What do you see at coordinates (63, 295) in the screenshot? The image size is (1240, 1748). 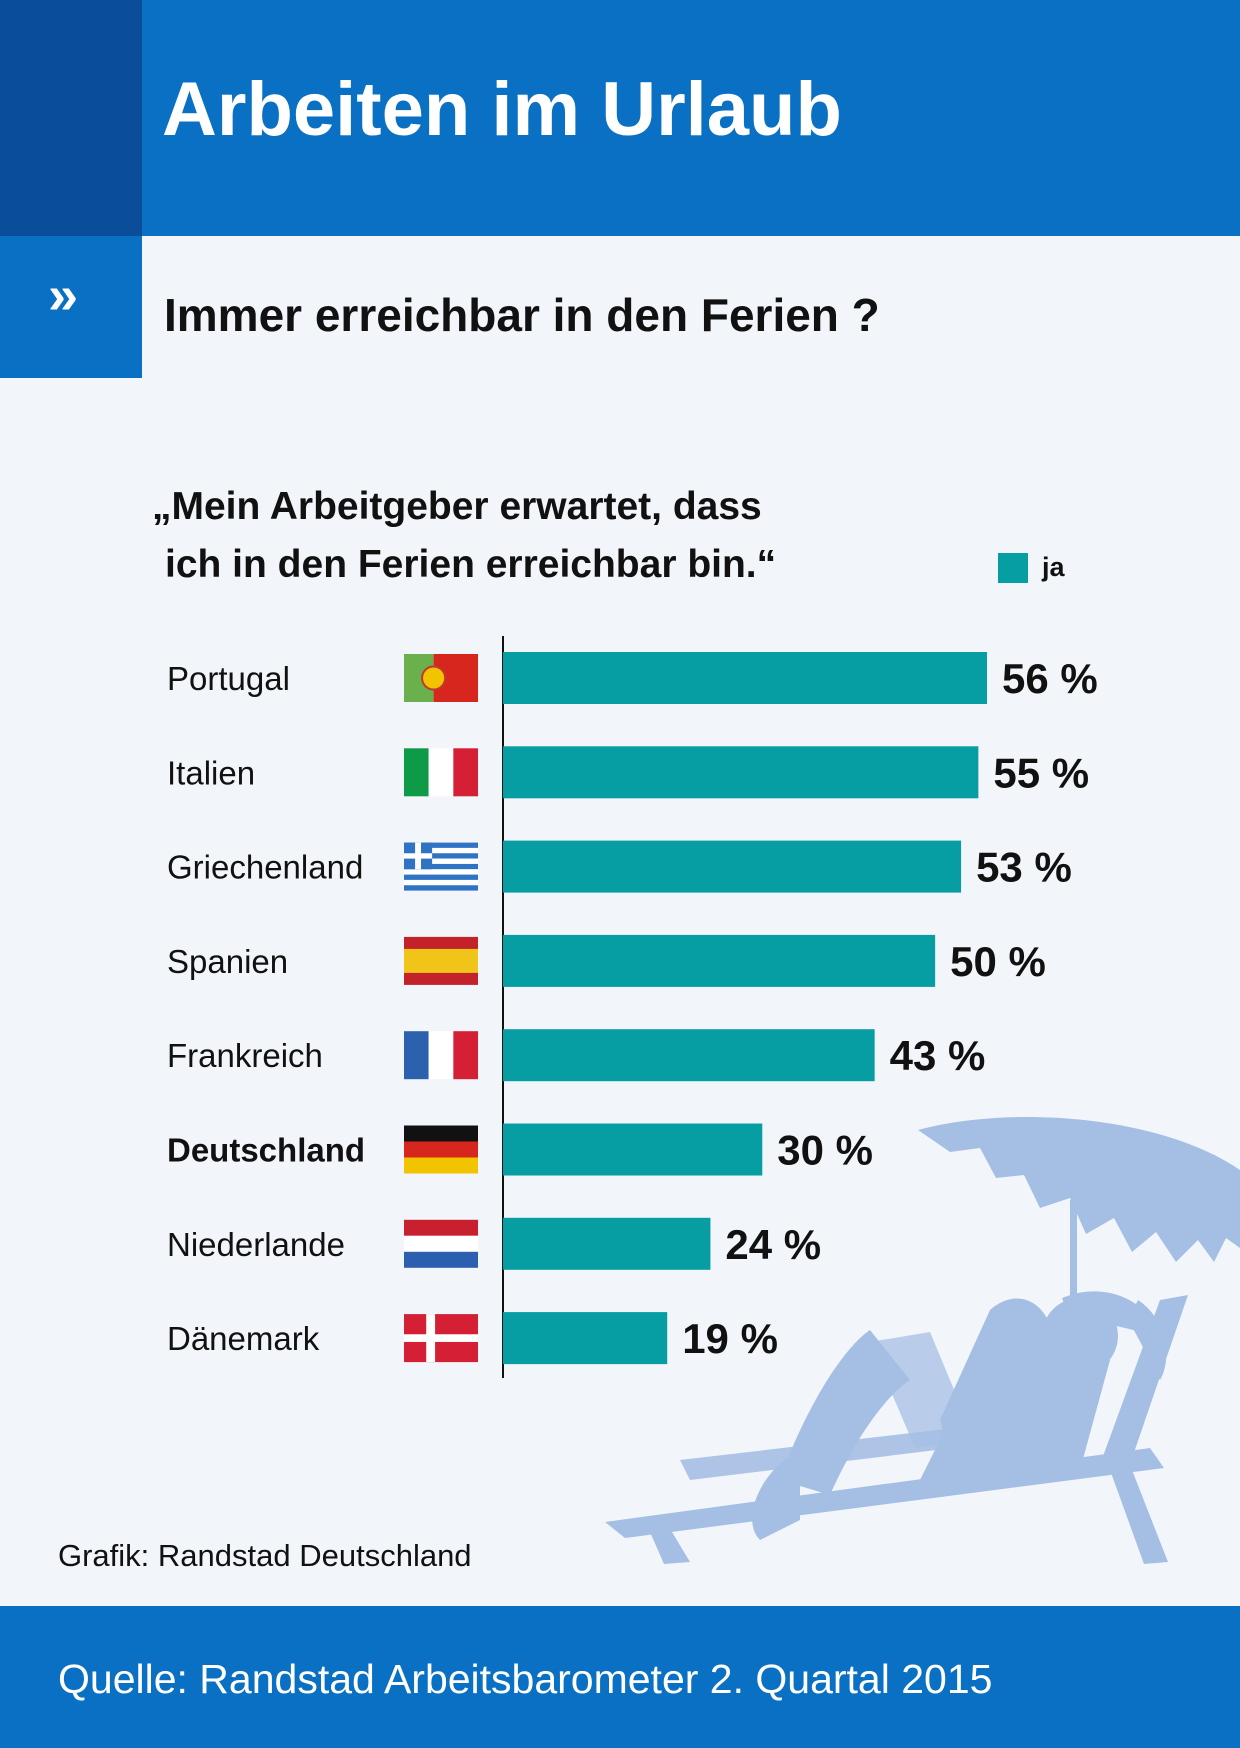 I see `double-chevron-right-icon: »` at bounding box center [63, 295].